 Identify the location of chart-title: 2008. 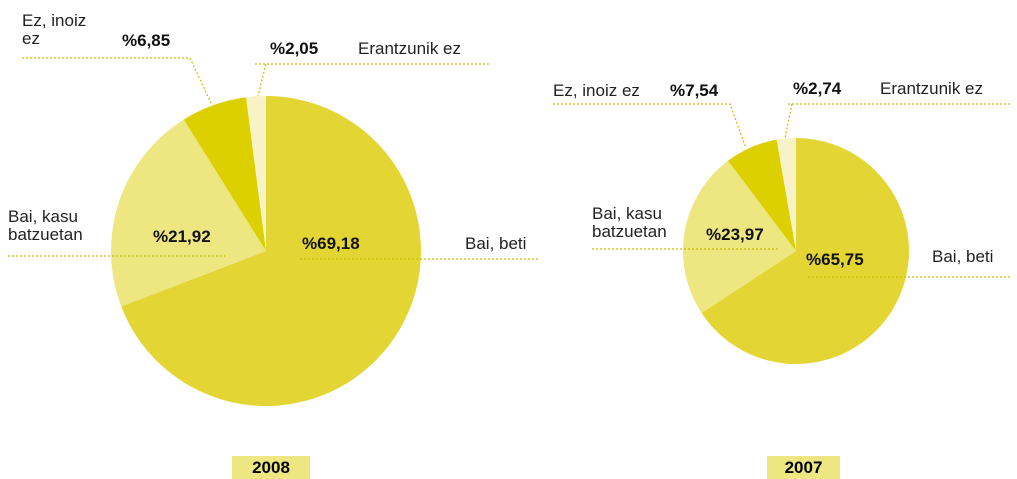
(271, 467).